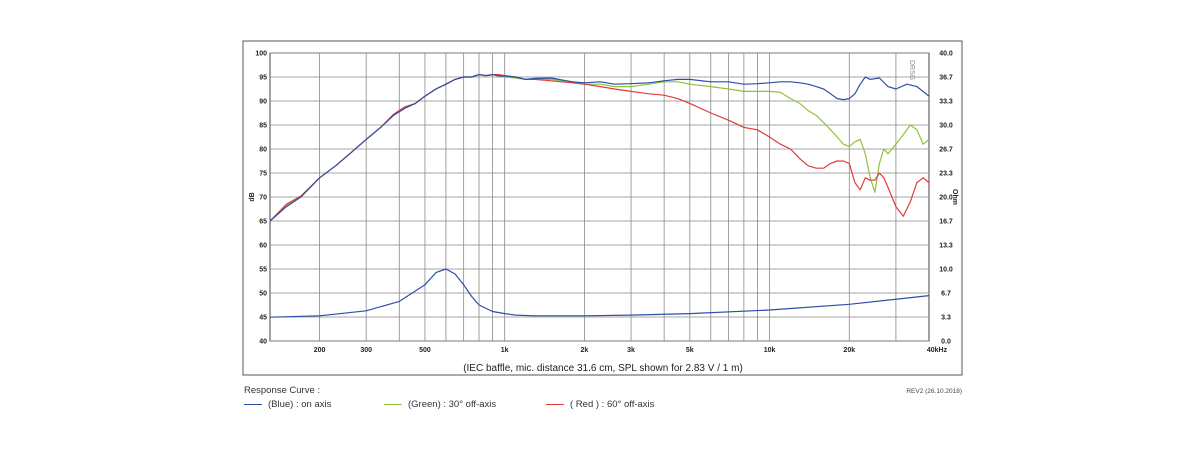 This screenshot has height=450, width=1200. I want to click on y-tick-label: 75, so click(263, 174).